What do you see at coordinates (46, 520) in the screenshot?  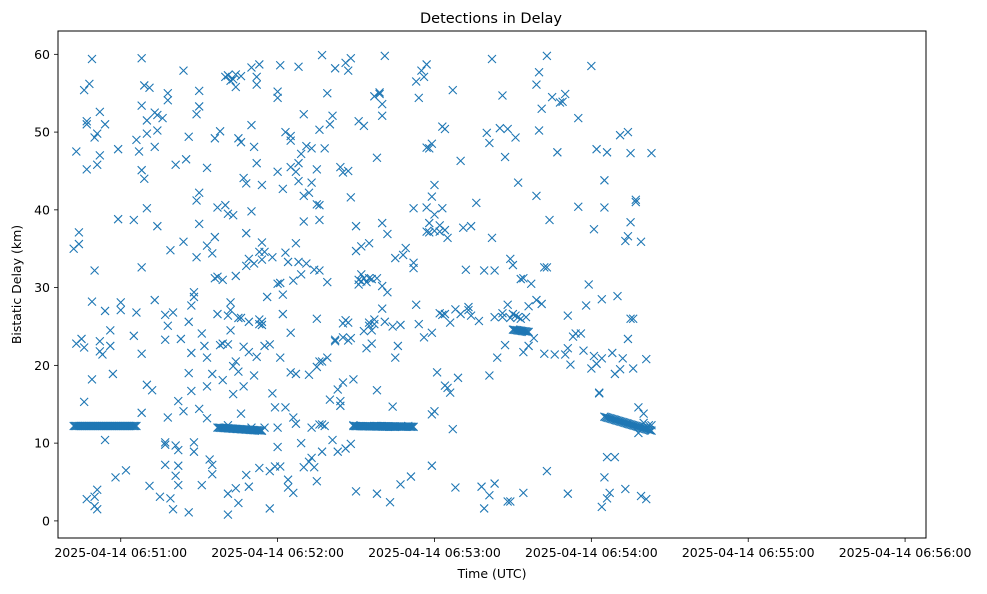 I see `y-tick-label: 0` at bounding box center [46, 520].